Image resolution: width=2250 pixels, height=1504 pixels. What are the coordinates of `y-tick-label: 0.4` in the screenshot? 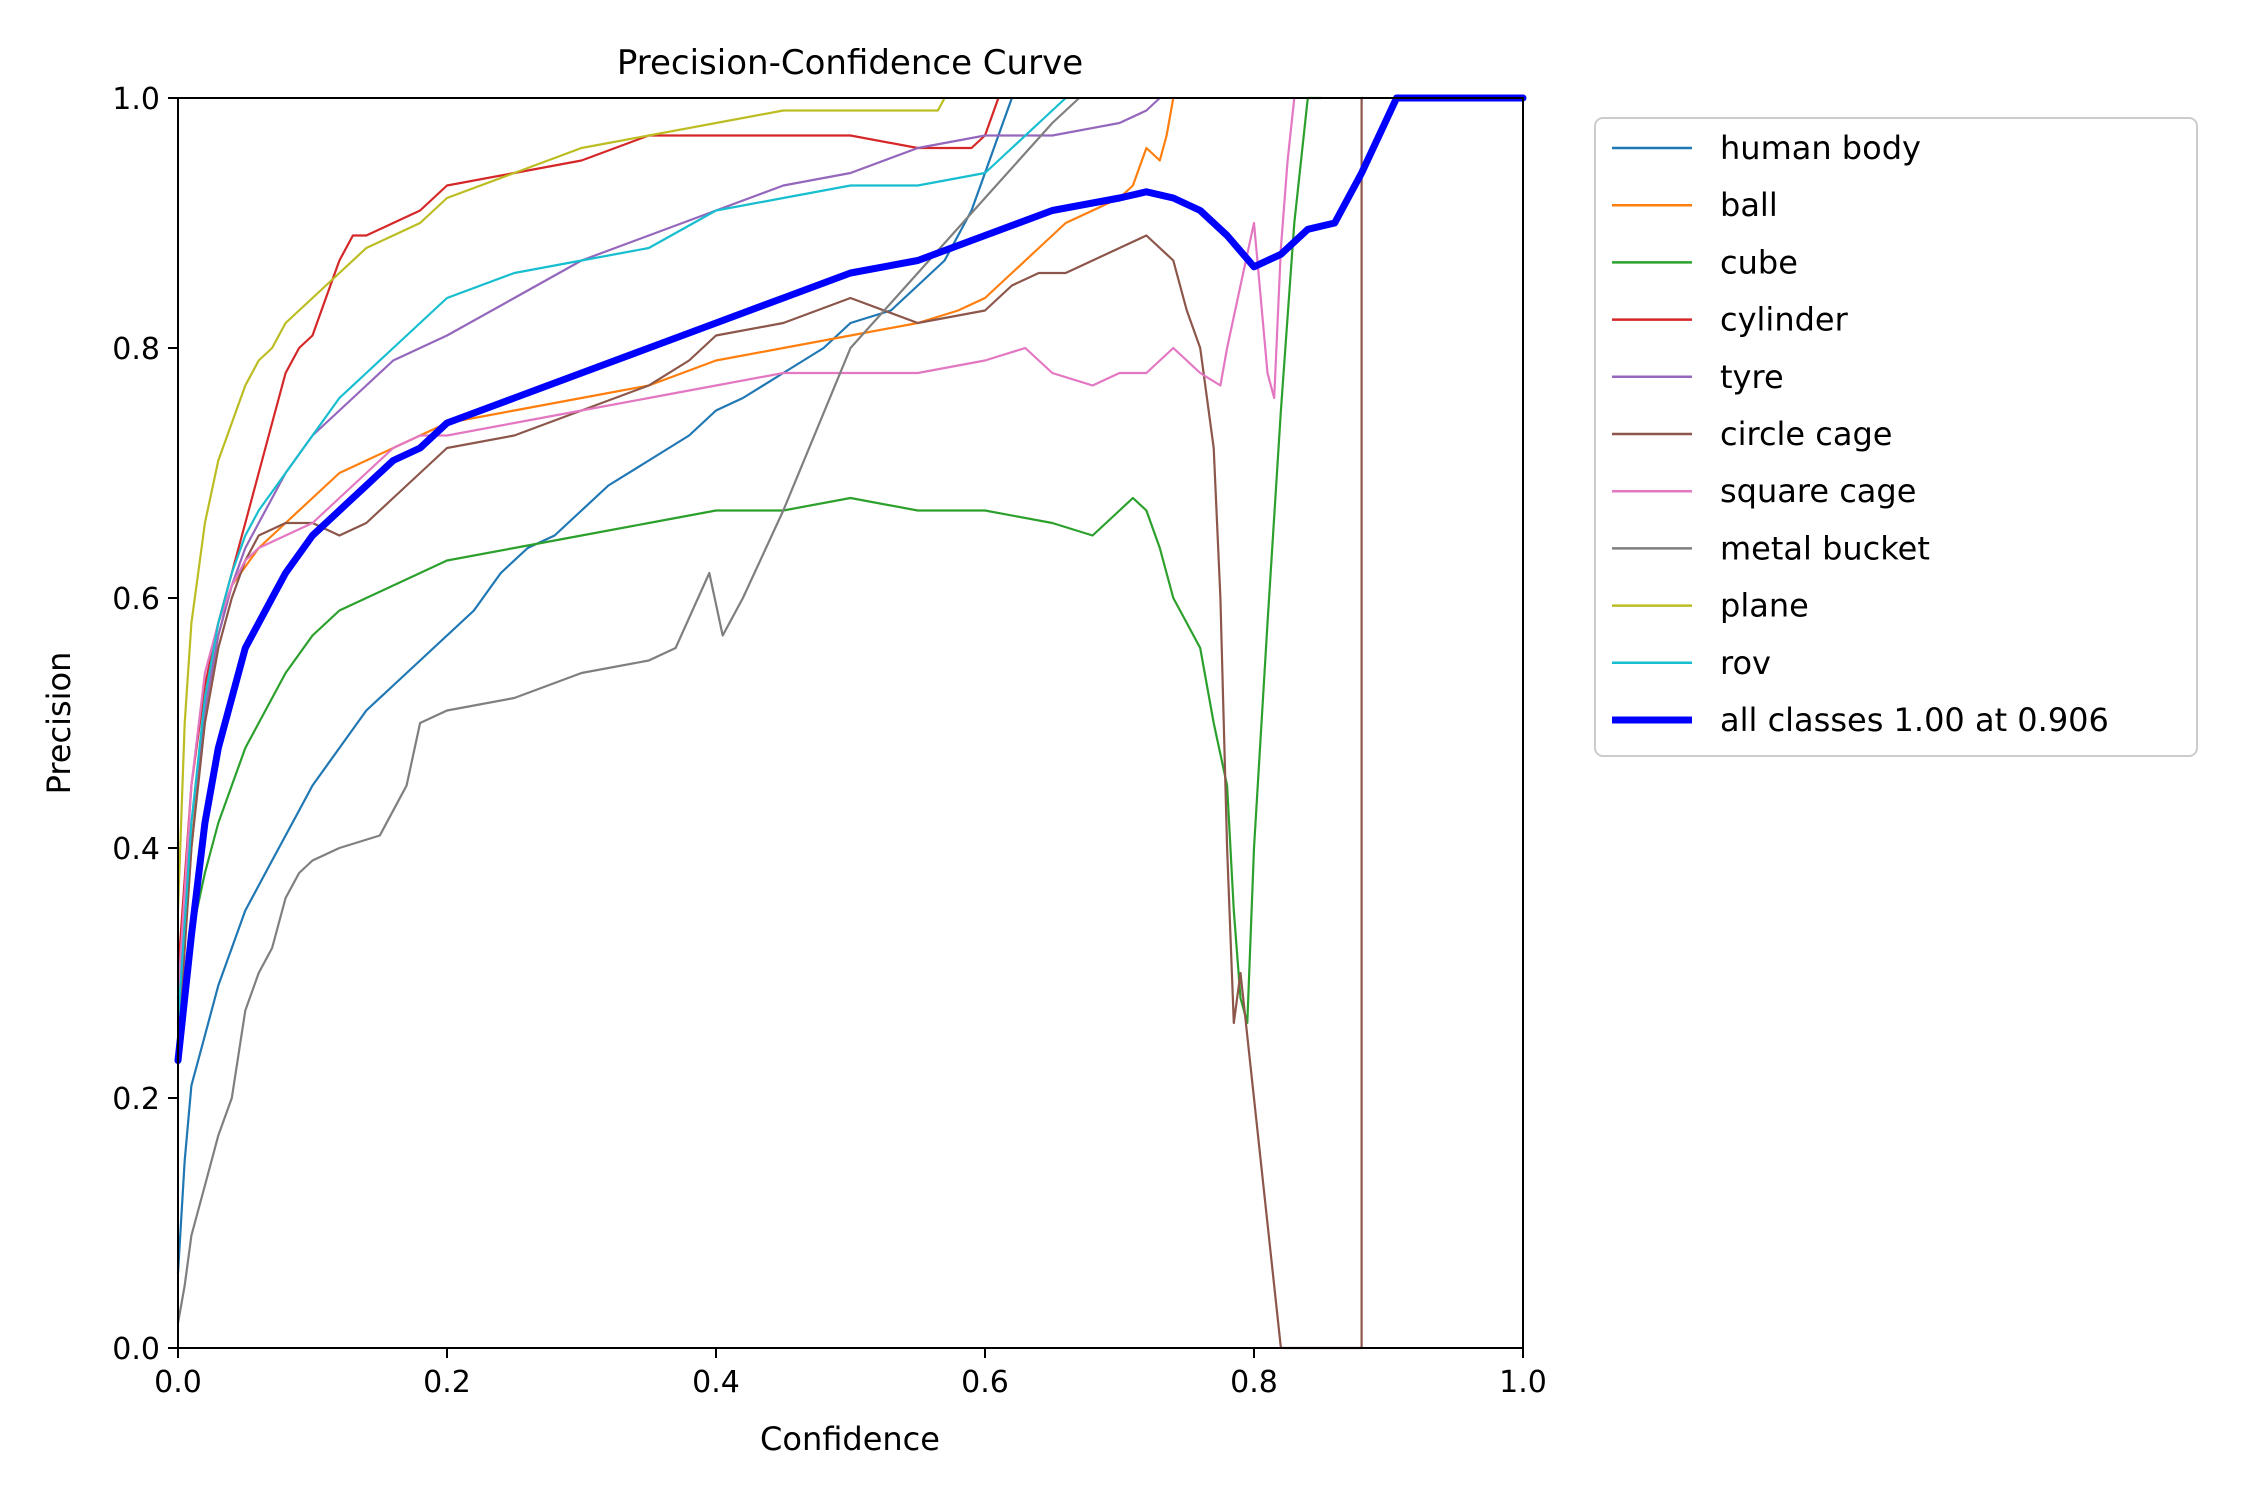 It's located at (136, 849).